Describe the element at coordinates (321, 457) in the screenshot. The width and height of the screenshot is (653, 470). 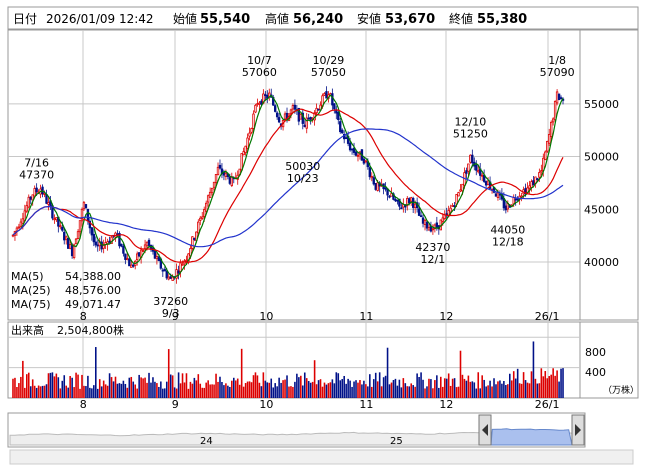
I see `navigator-scrollbar` at that location.